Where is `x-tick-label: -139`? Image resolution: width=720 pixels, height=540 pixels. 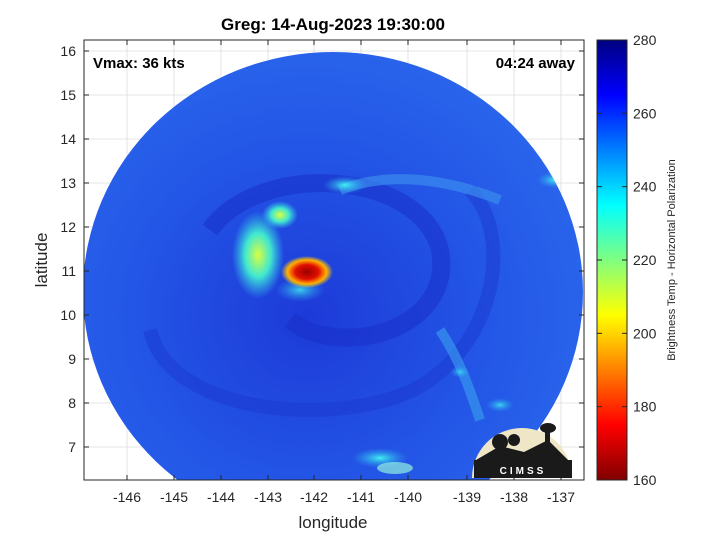
x-tick-label: -139 is located at coordinates (467, 497).